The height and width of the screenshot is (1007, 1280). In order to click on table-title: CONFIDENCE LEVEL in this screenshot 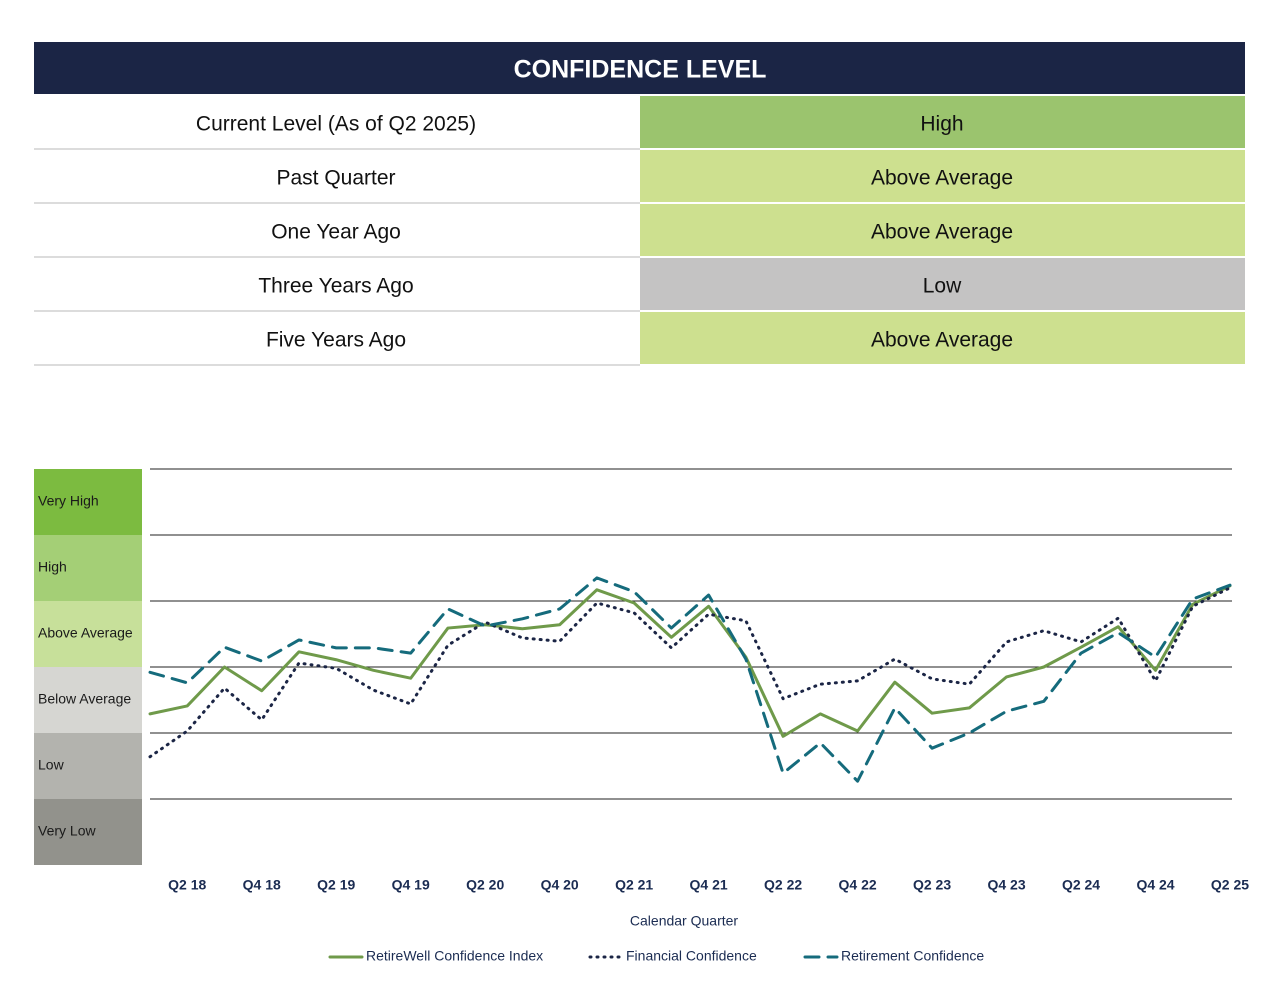, I will do `click(640, 70)`.